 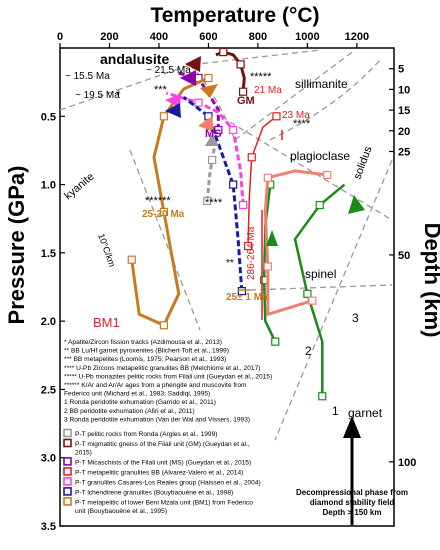 What do you see at coordinates (234, 15) in the screenshot?
I see `x-axis-title: Temperature (°C)` at bounding box center [234, 15].